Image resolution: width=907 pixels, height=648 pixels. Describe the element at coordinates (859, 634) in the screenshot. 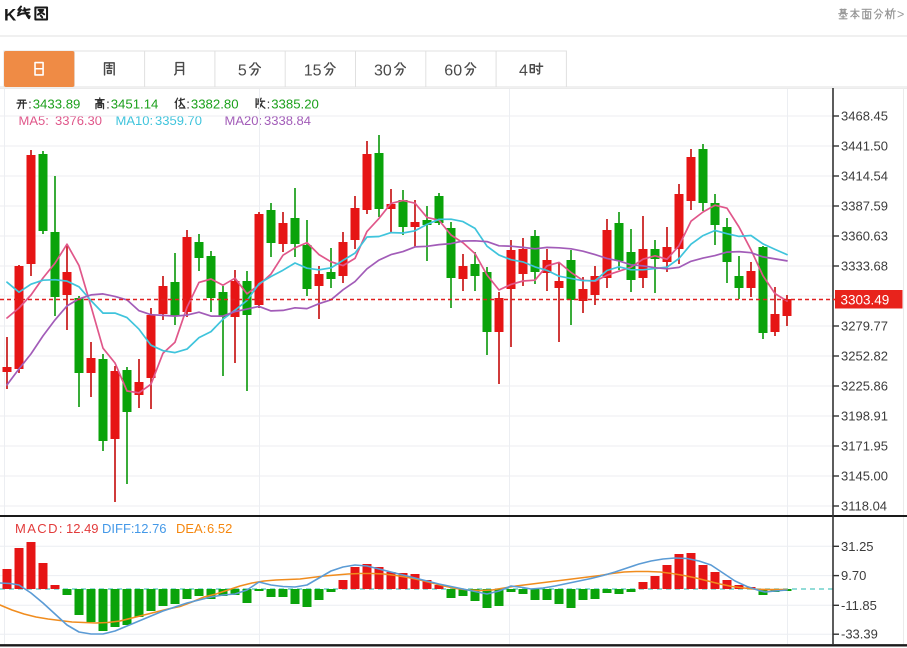

I see `svg-text: -33.39` at that location.